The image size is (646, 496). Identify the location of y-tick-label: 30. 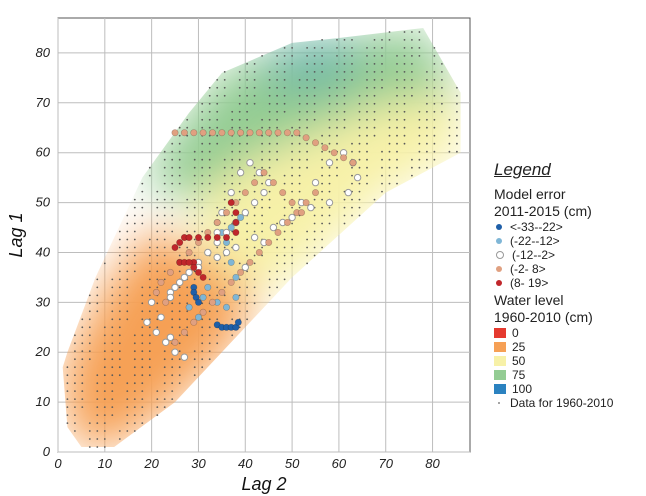
(43, 301).